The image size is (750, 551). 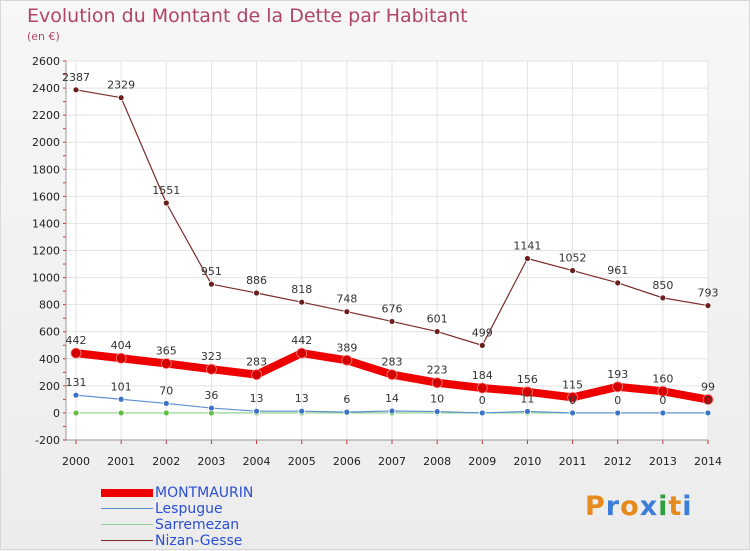 What do you see at coordinates (302, 461) in the screenshot?
I see `x-tick-label: 2005` at bounding box center [302, 461].